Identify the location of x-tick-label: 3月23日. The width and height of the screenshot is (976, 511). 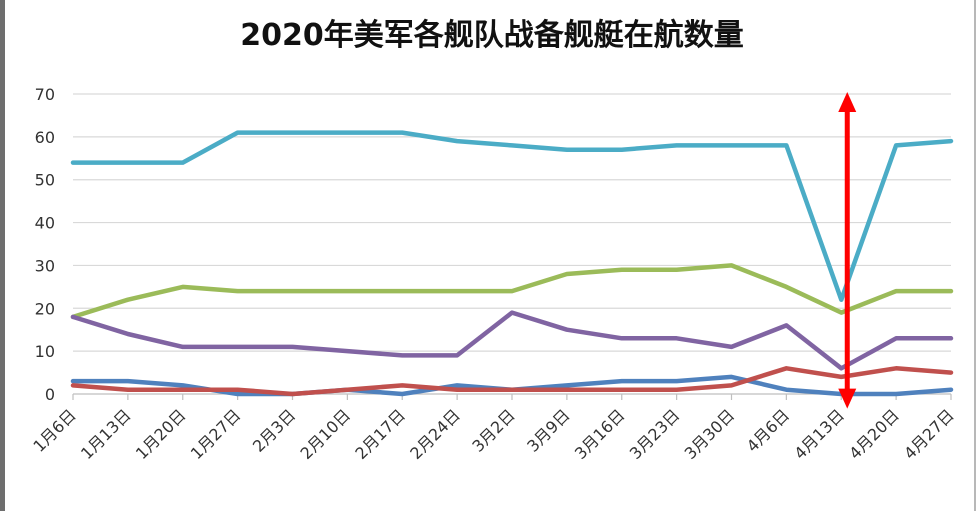
(655, 434).